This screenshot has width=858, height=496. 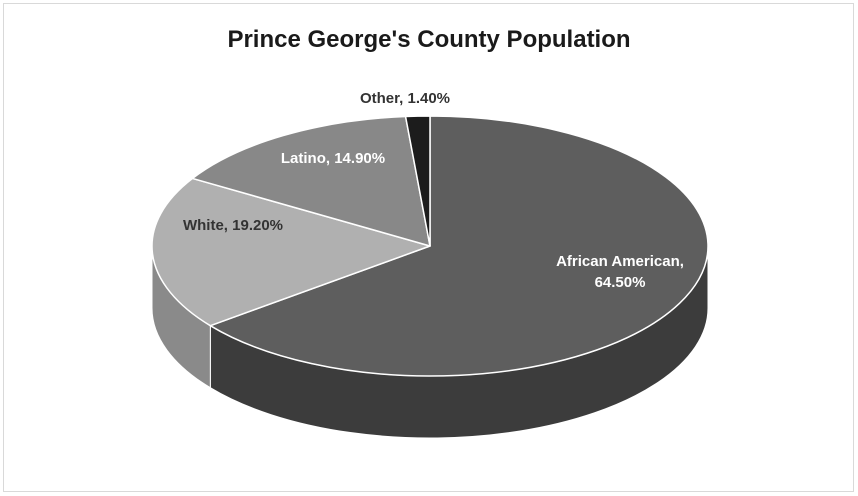 What do you see at coordinates (417, 181) in the screenshot?
I see `pie-slice-other` at bounding box center [417, 181].